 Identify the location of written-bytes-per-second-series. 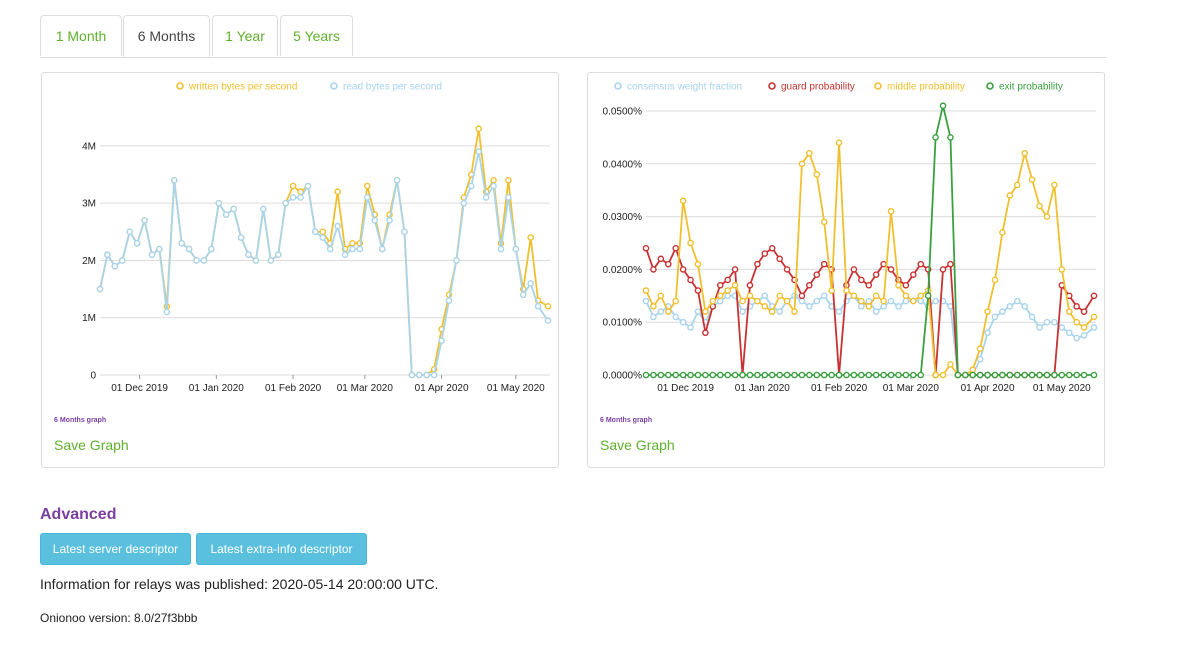
(324, 252).